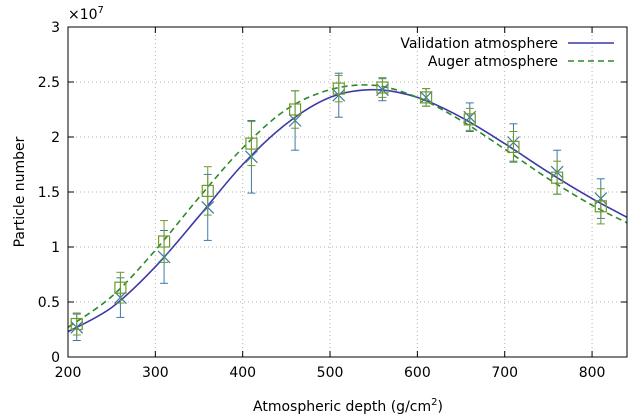 Image resolution: width=628 pixels, height=419 pixels. Describe the element at coordinates (592, 373) in the screenshot. I see `x-tick-label: 800` at that location.